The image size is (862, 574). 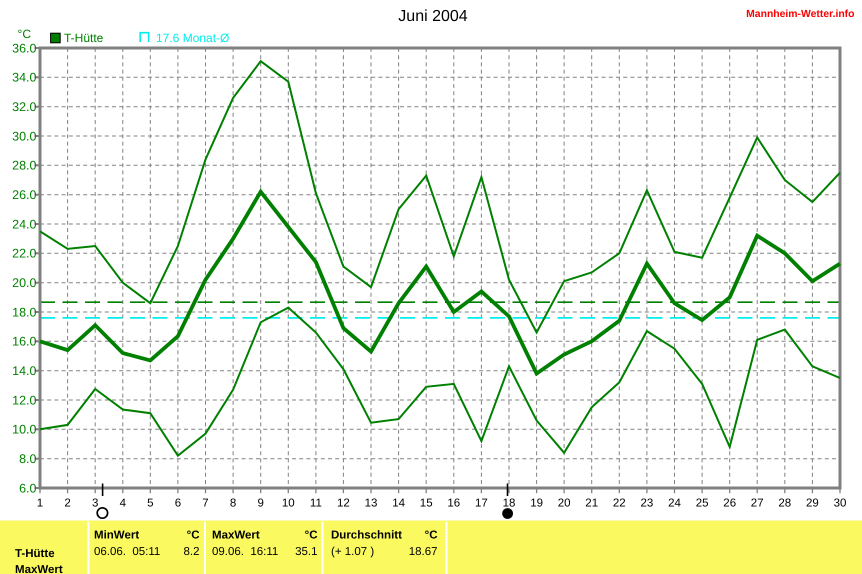 I want to click on svg-text: 6.0, so click(x=27, y=488).